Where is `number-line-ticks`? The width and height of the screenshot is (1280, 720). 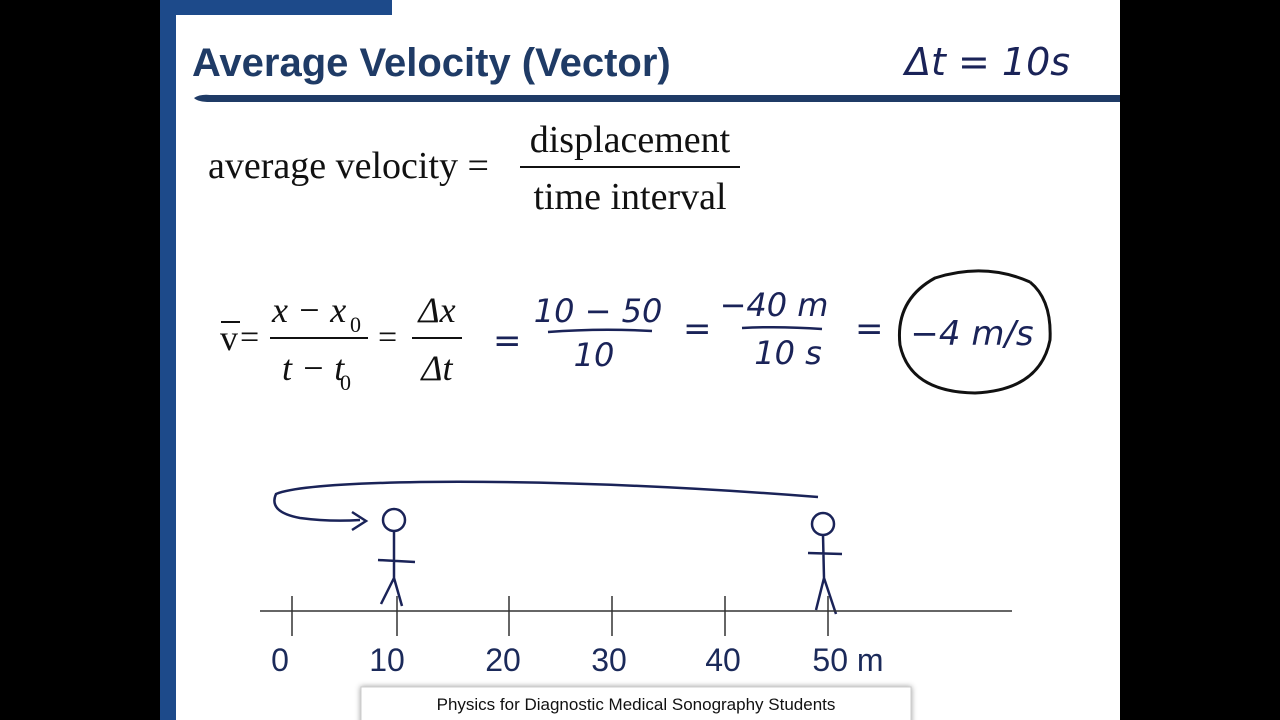
number-line-ticks is located at coordinates (560, 616).